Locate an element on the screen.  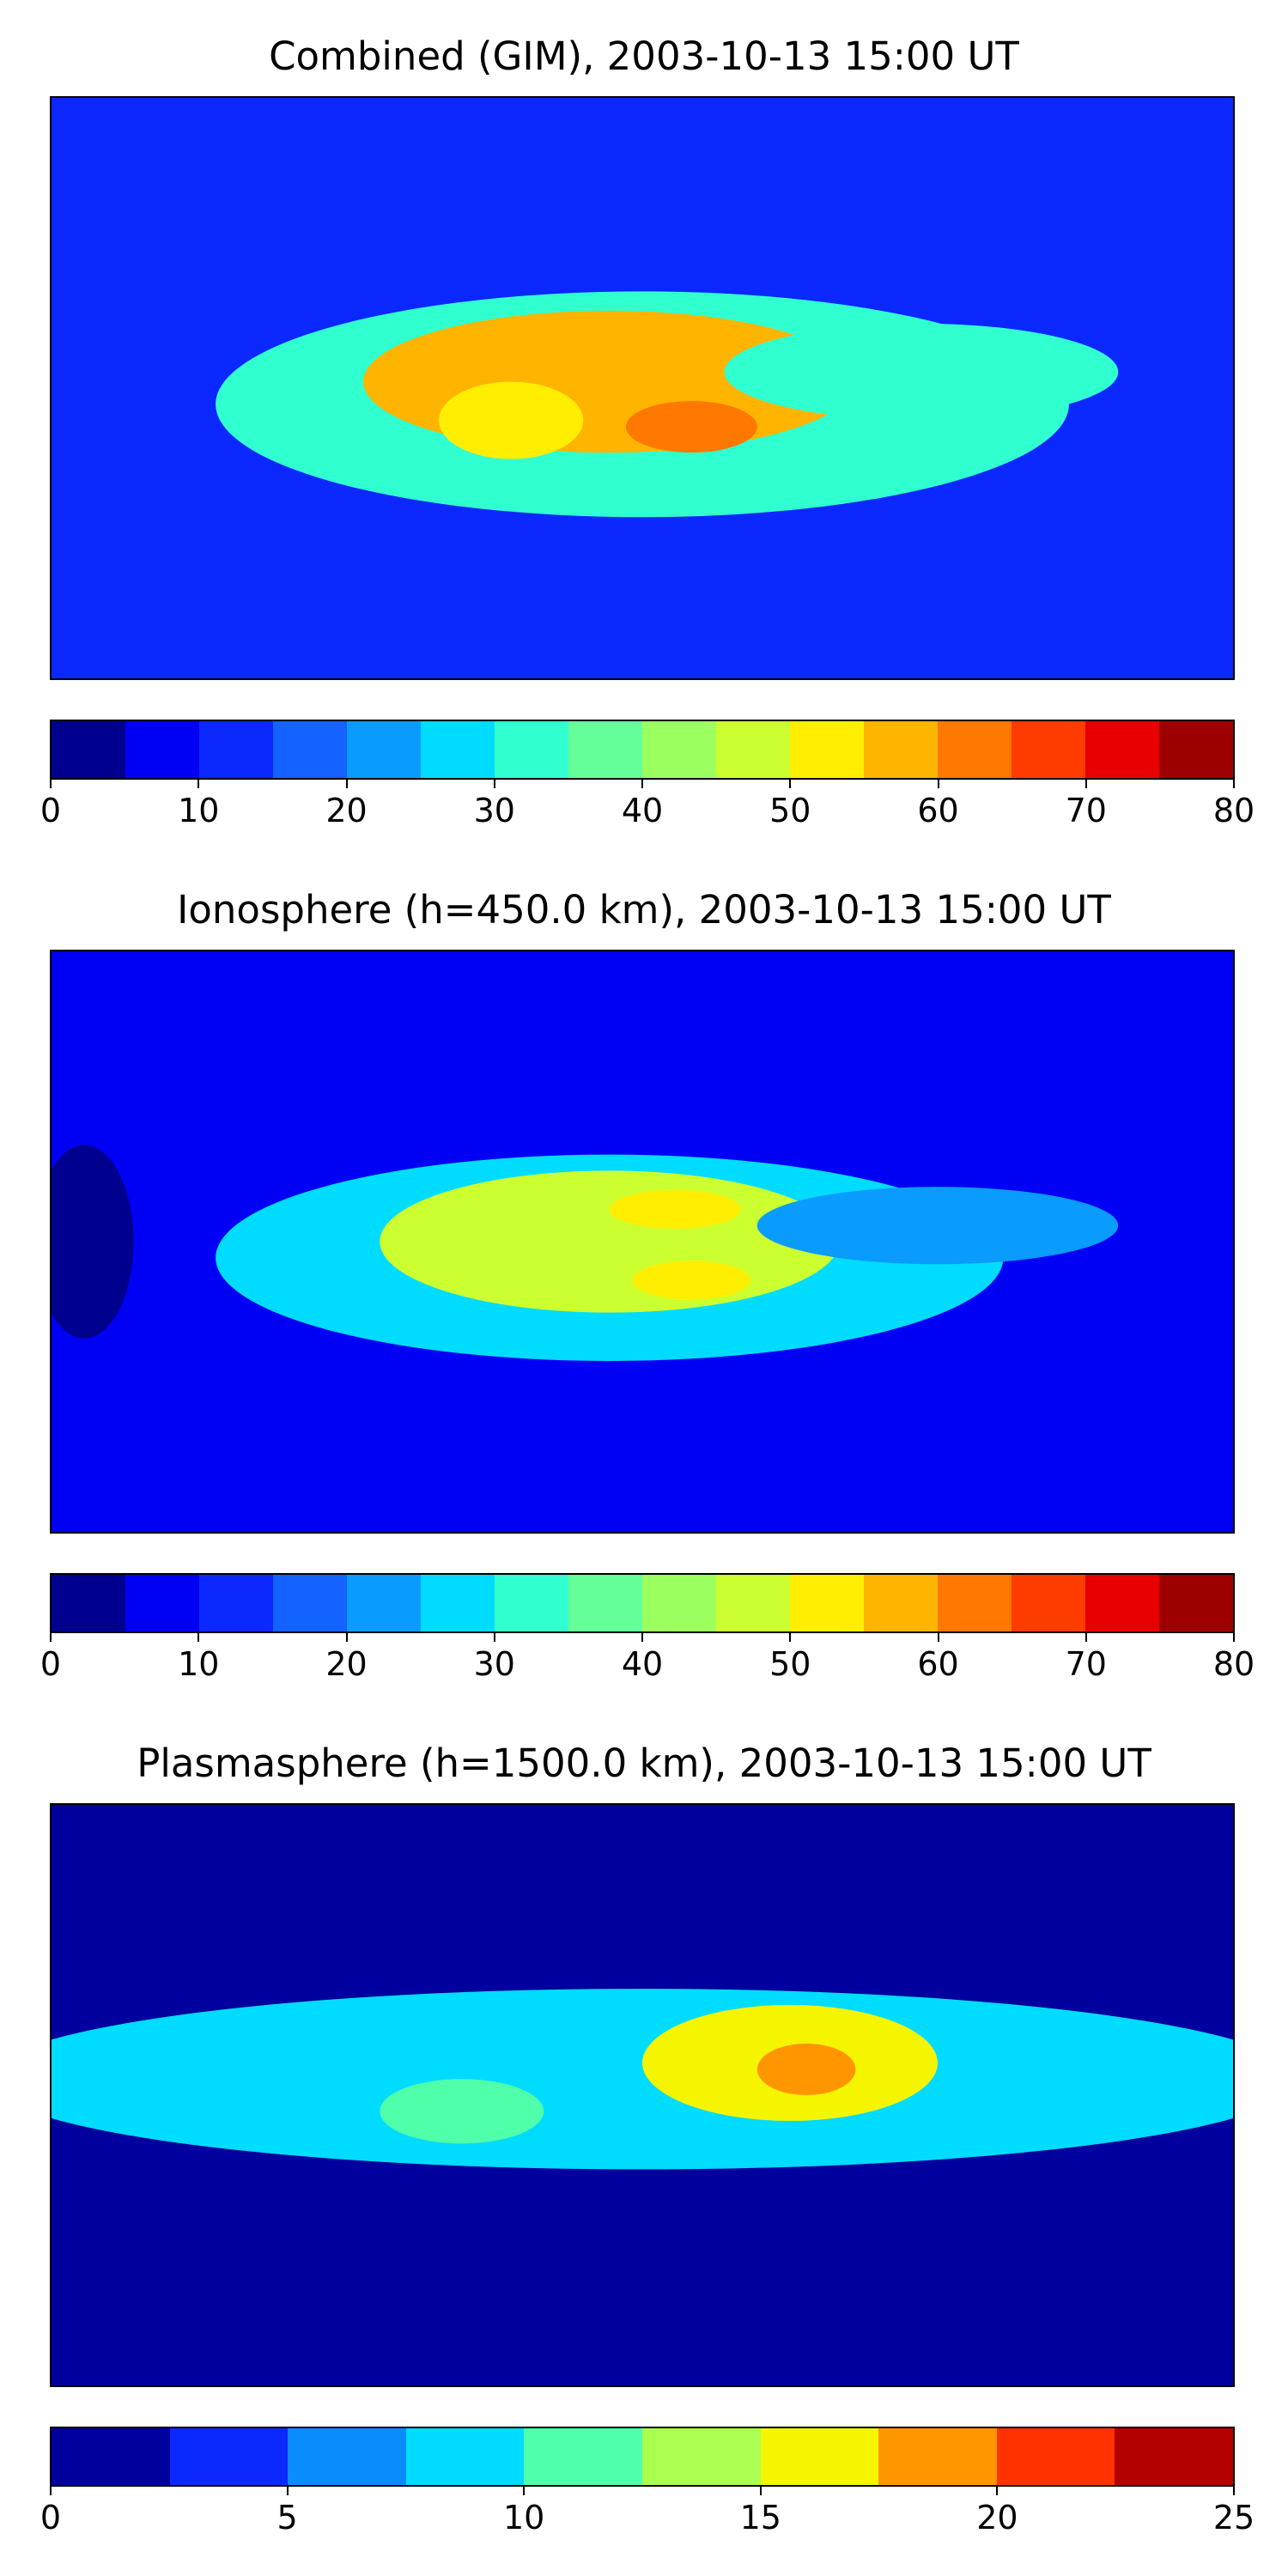
chart-title-combined: Combined (GIM), 2003-10-13 15:00 UT is located at coordinates (644, 56).